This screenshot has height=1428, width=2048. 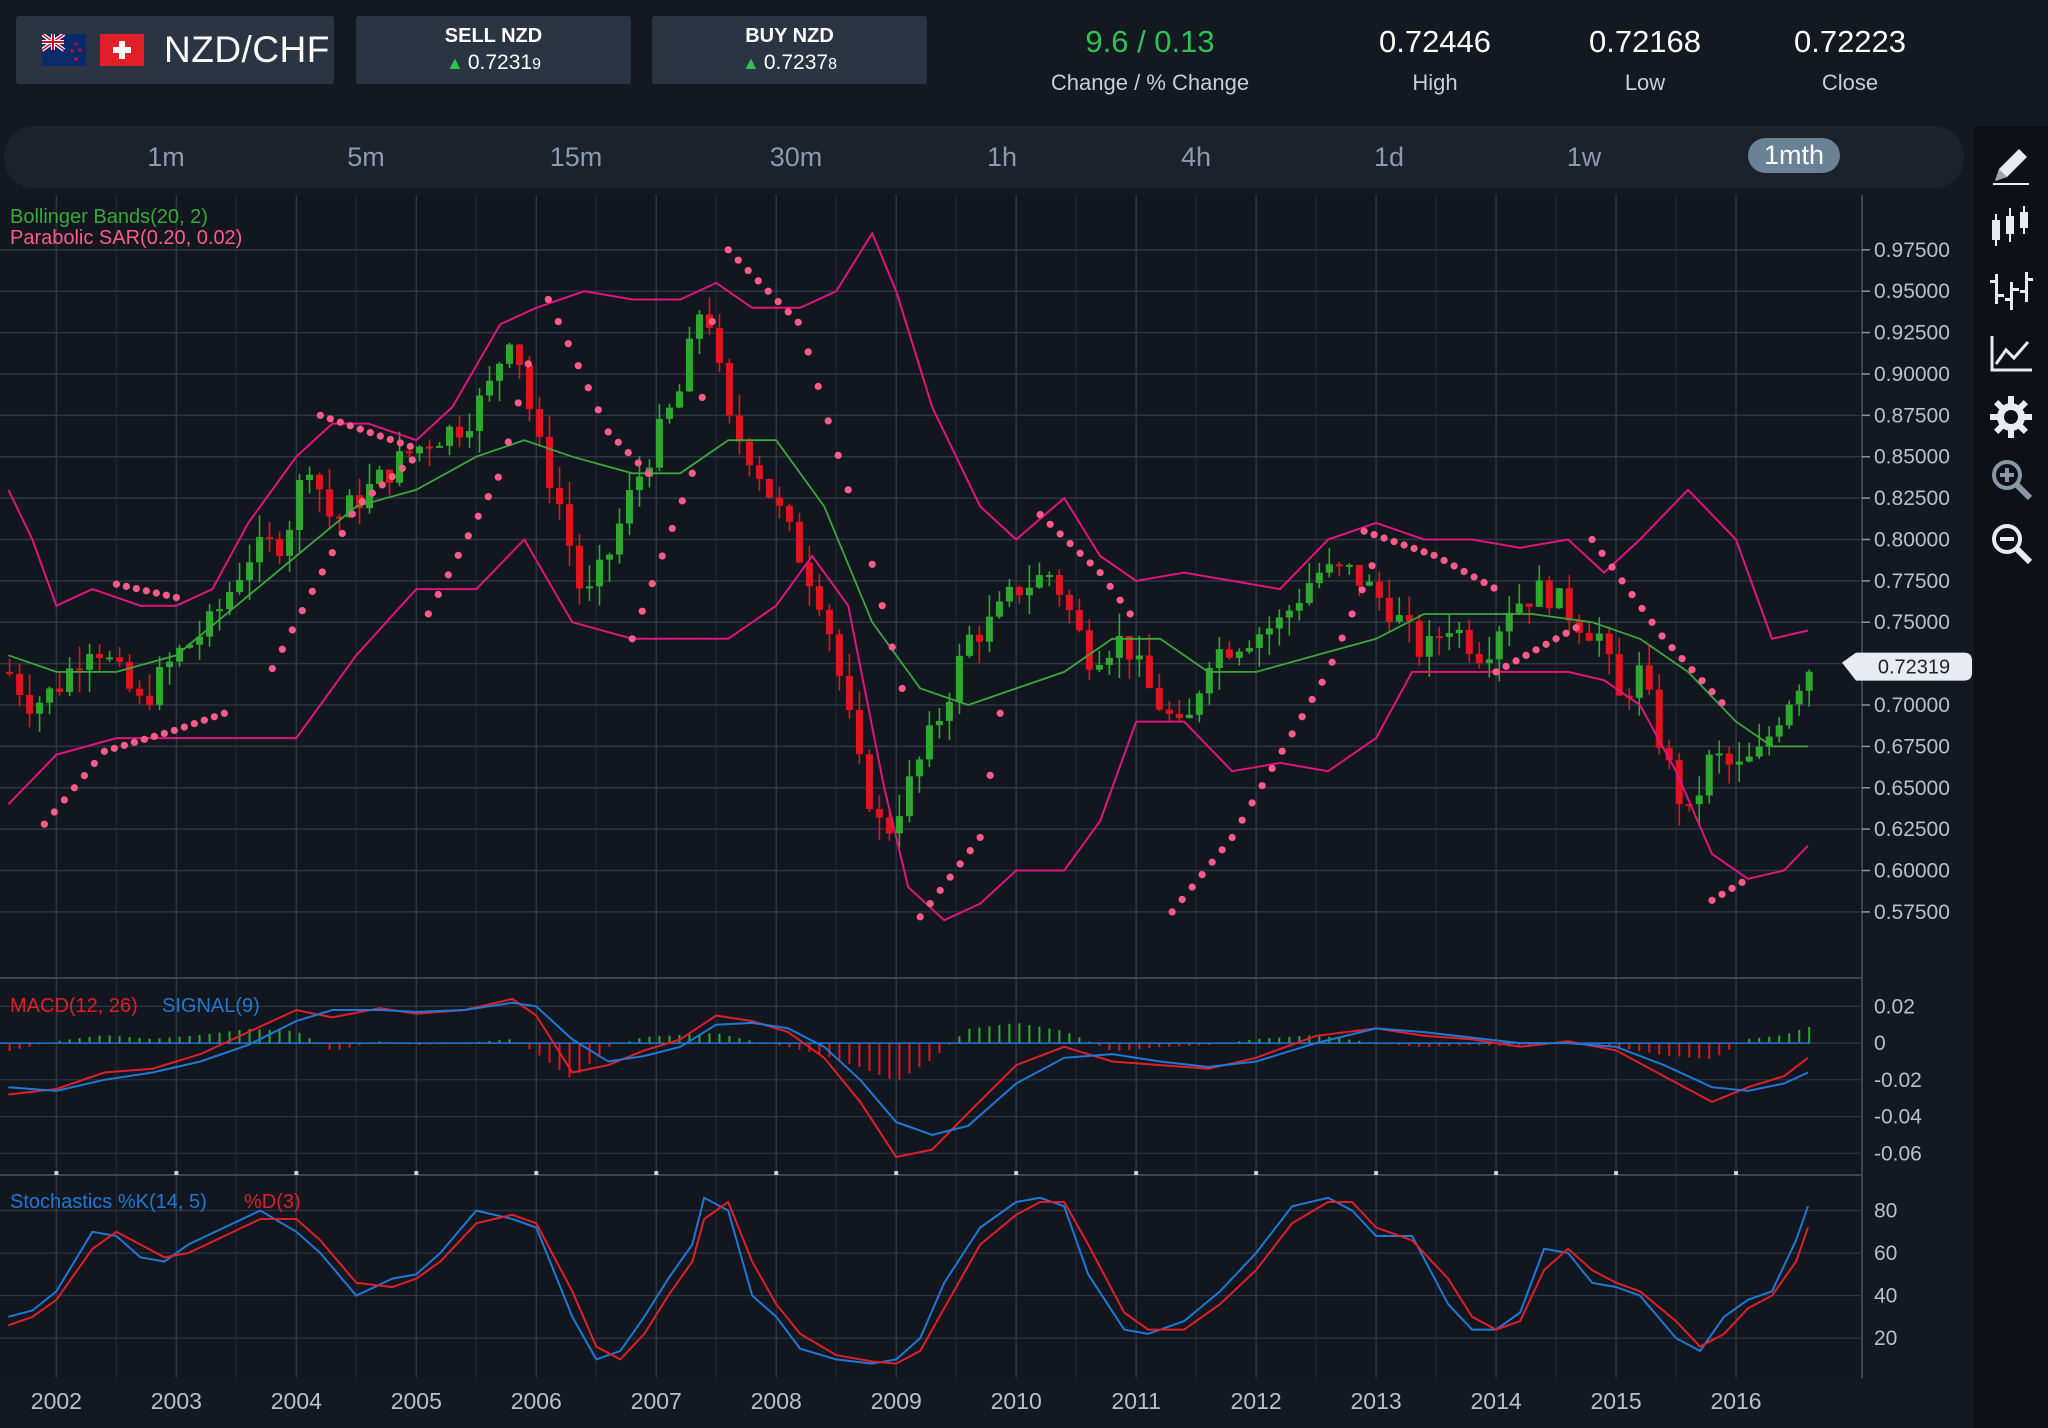 I want to click on stochastics-d-line, so click(x=908, y=1282).